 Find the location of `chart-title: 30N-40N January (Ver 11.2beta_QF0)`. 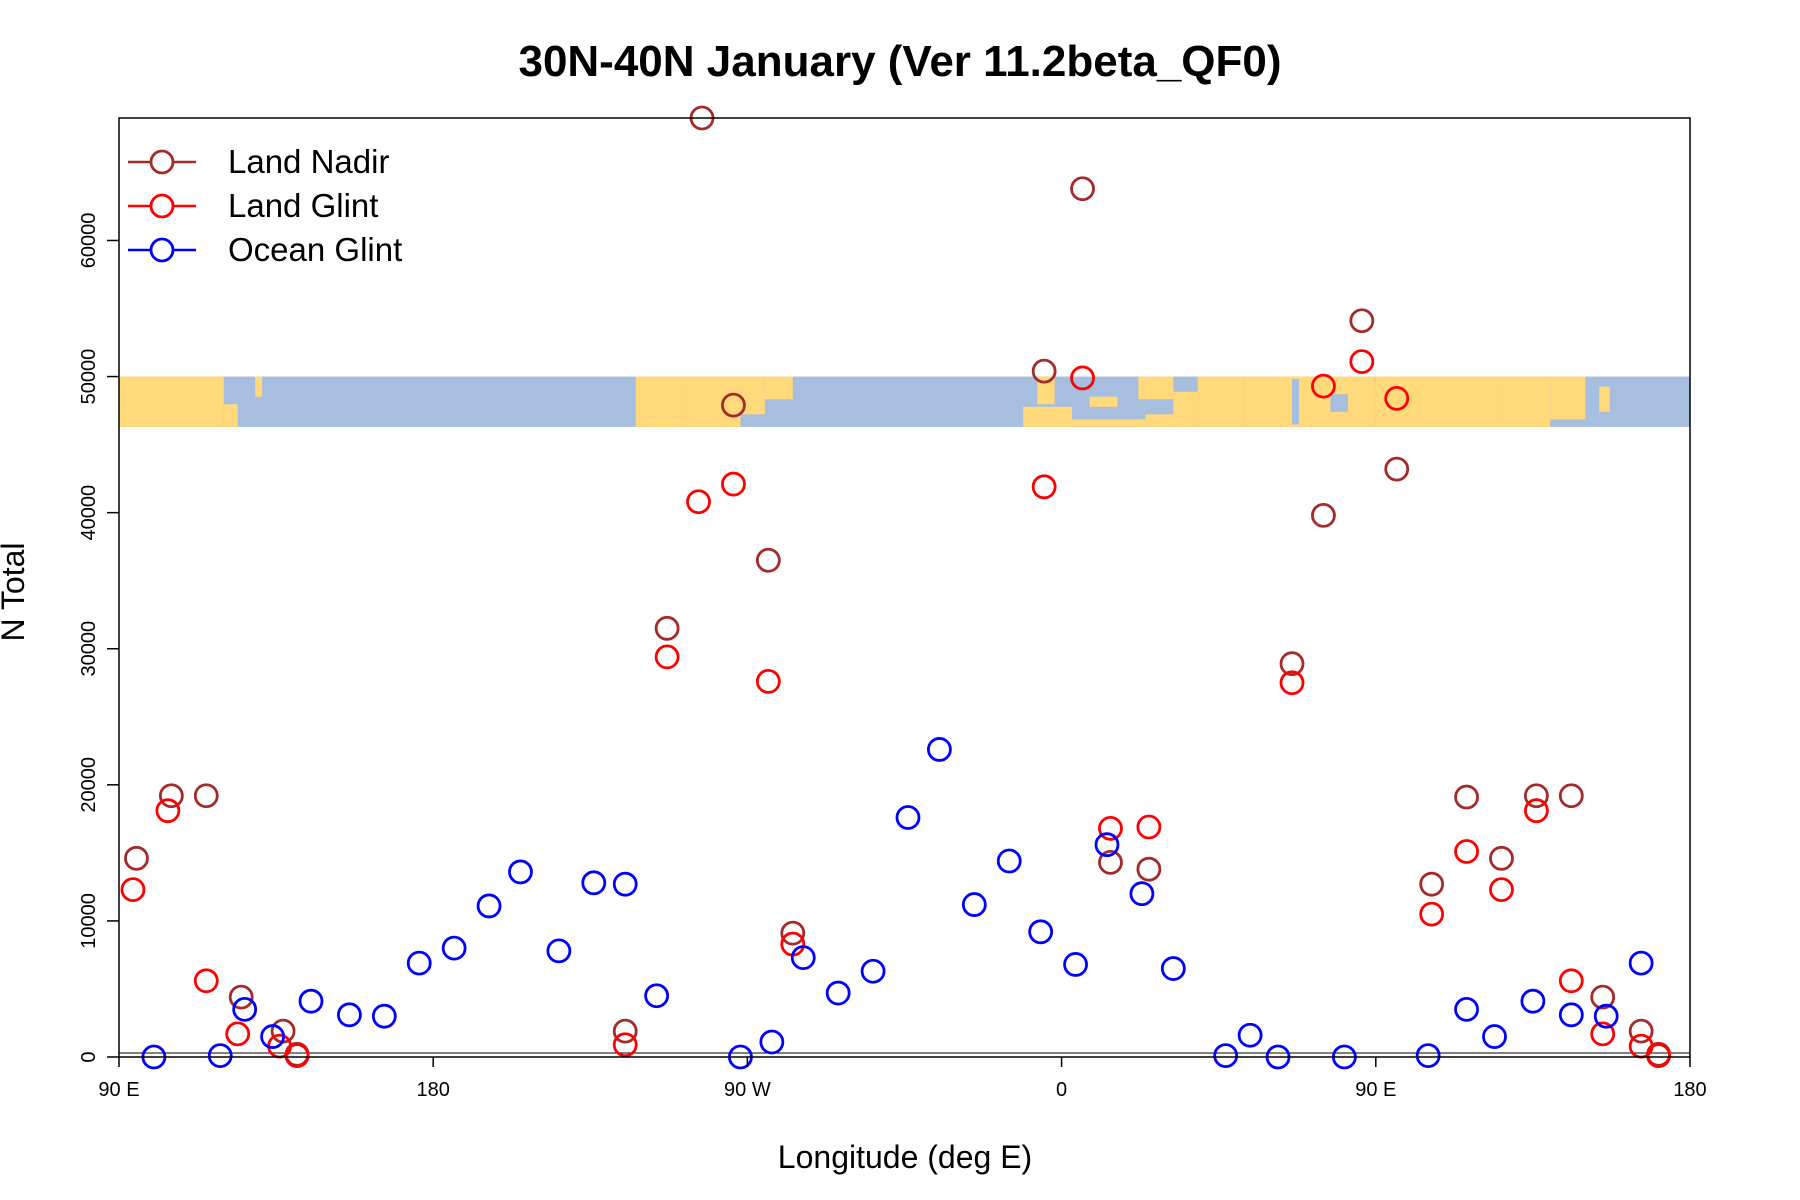

chart-title: 30N-40N January (Ver 11.2beta_QF0) is located at coordinates (899, 61).